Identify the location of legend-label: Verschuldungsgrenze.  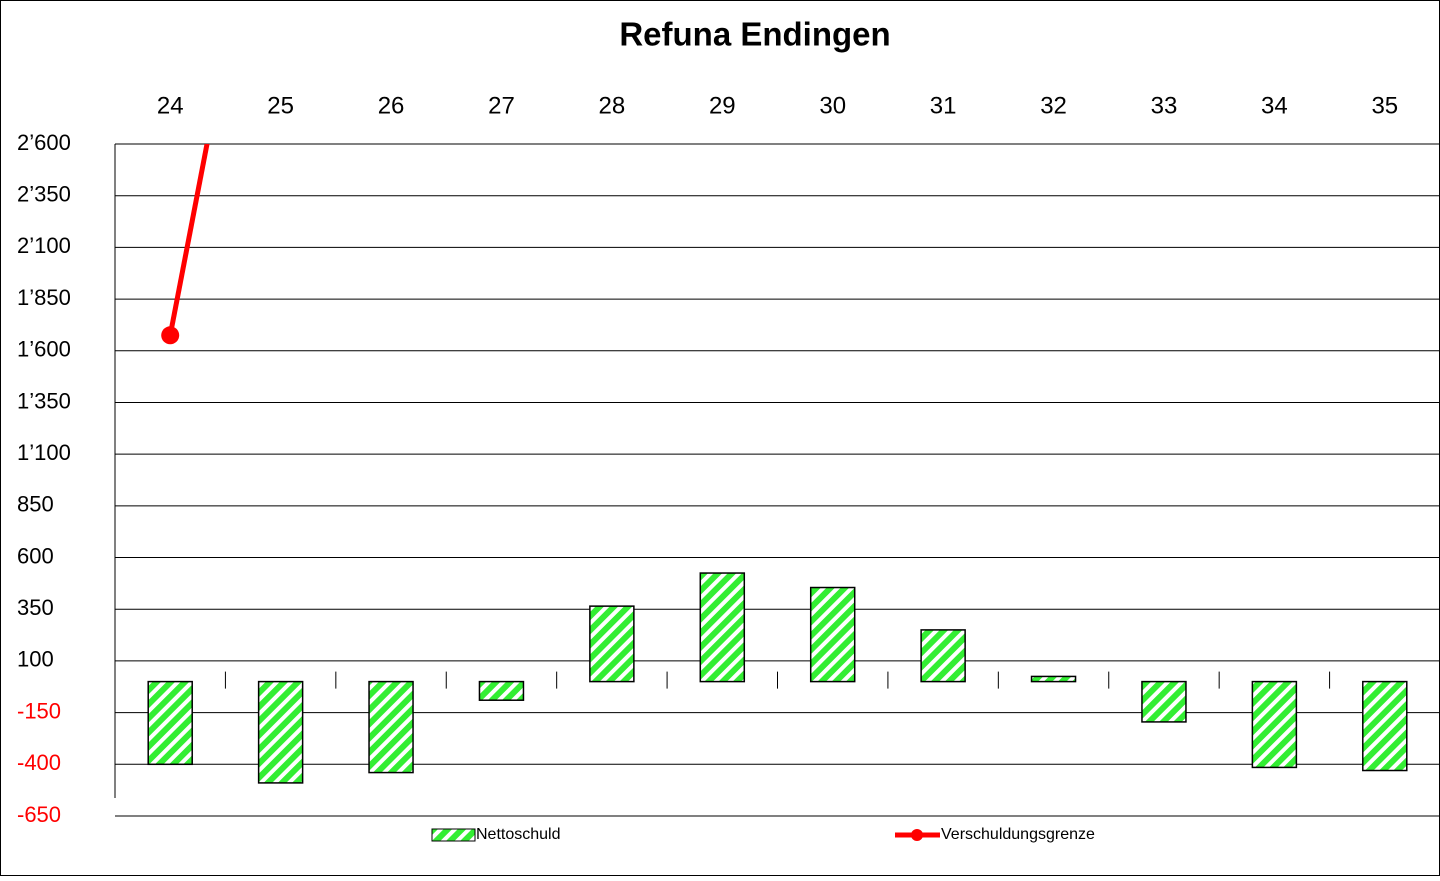
(1018, 834).